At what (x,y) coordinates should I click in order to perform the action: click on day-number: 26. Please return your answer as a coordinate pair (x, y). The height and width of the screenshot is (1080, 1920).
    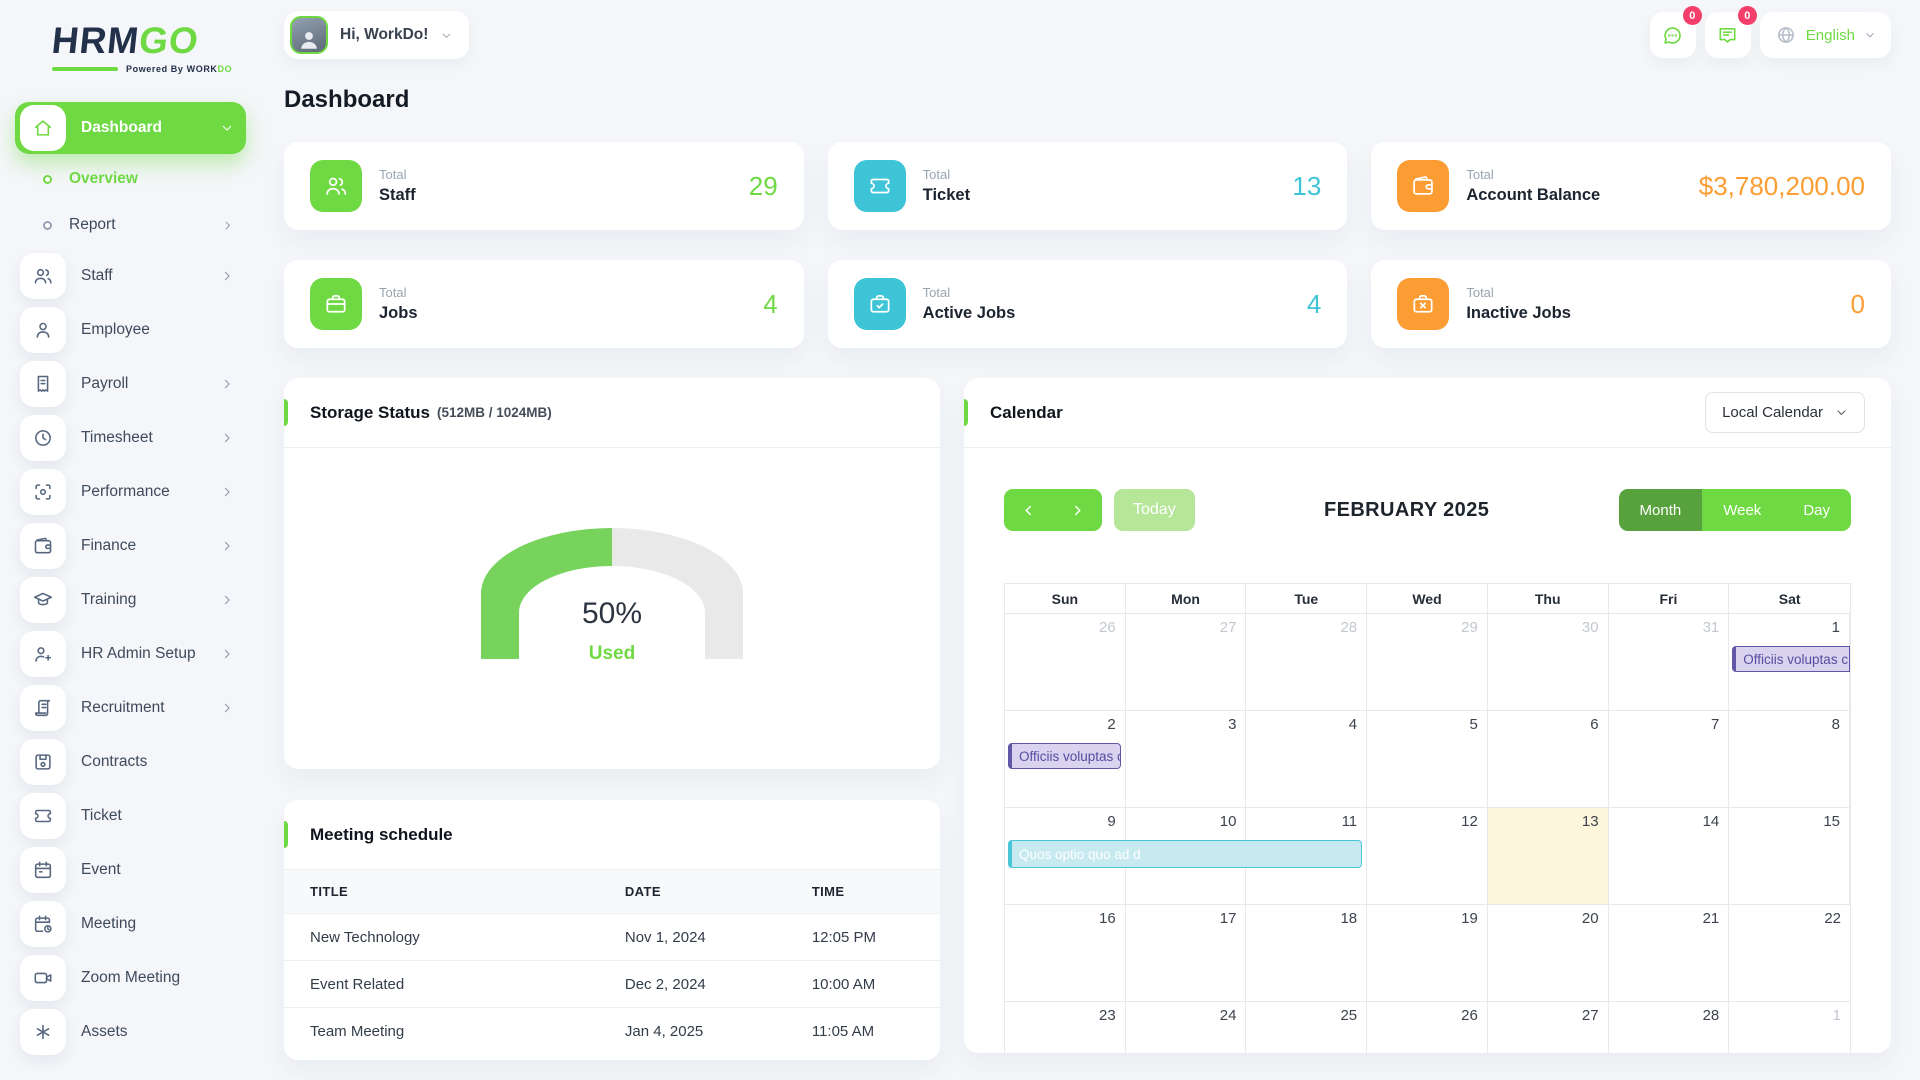
    Looking at the image, I should click on (1469, 1015).